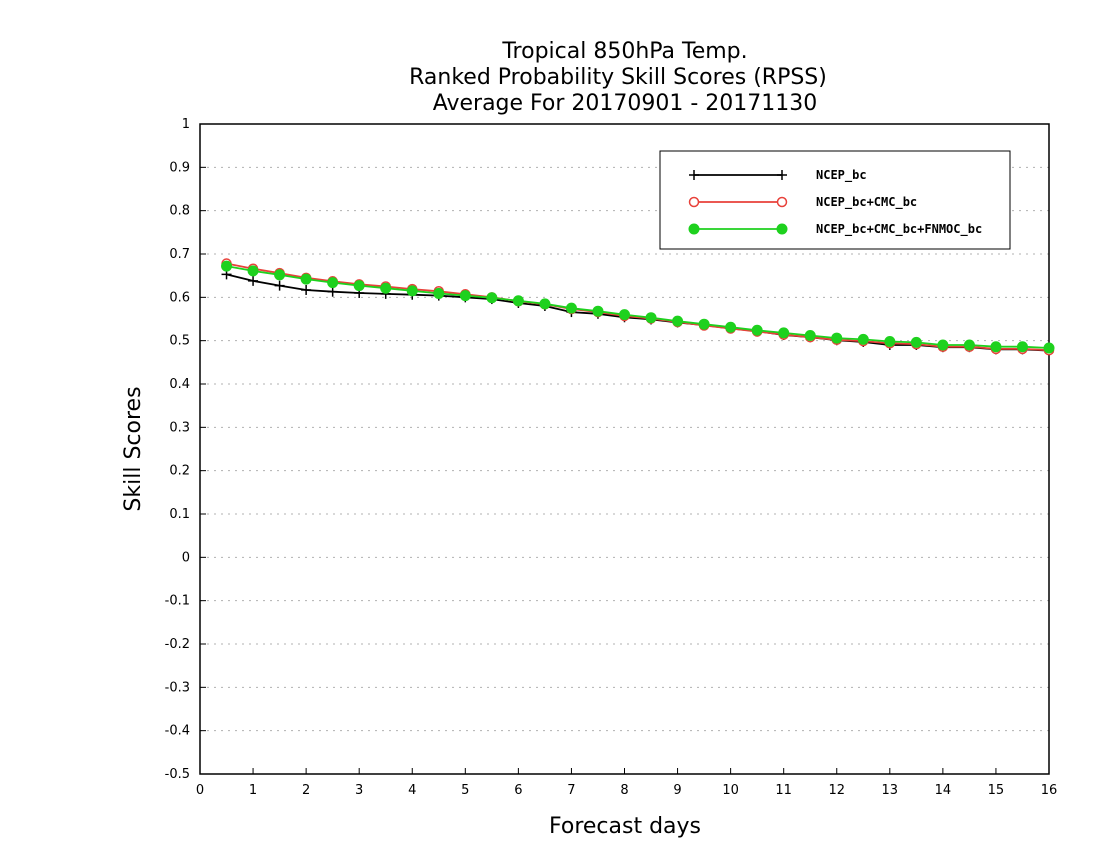 The height and width of the screenshot is (850, 1100). I want to click on y-axis-label: Skill Scores, so click(133, 448).